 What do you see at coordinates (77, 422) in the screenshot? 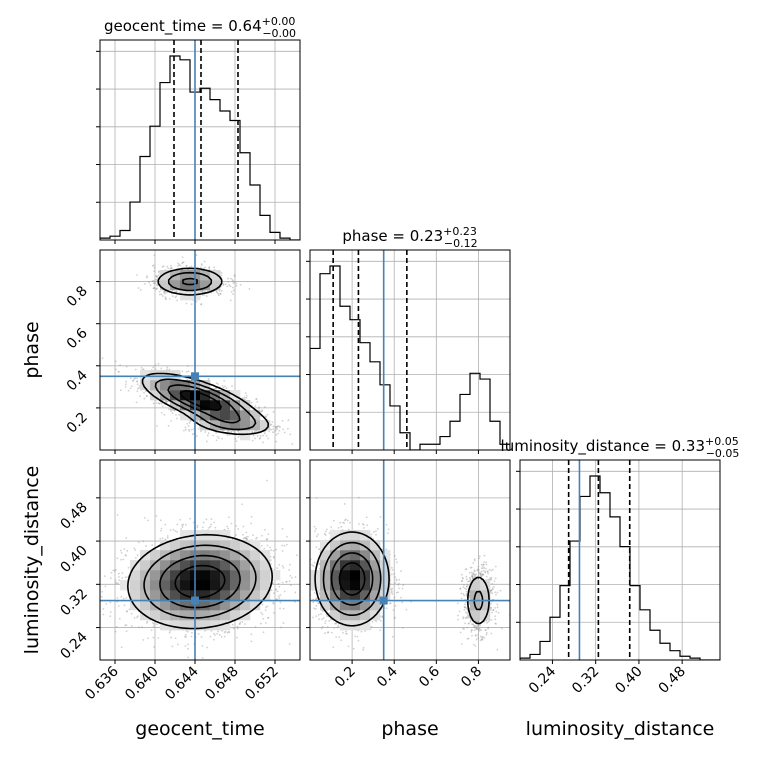
I see `y-tick-label: 0.2` at bounding box center [77, 422].